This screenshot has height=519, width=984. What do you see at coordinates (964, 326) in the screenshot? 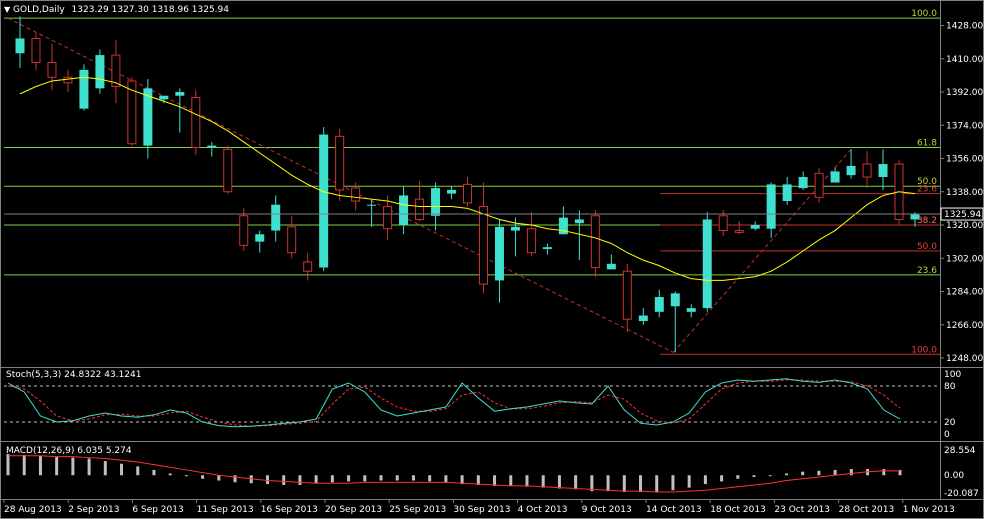
I see `price-tick-label: 1266.00` at bounding box center [964, 326].